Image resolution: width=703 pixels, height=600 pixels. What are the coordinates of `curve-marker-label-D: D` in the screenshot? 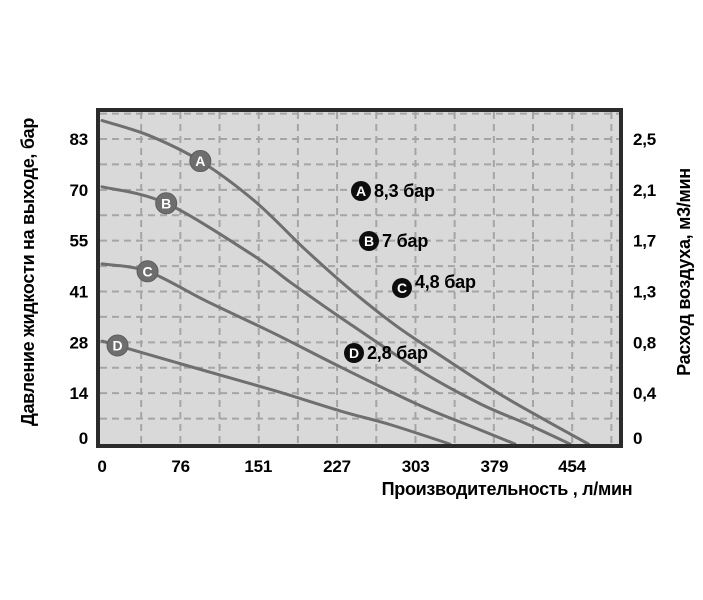 It's located at (117, 346).